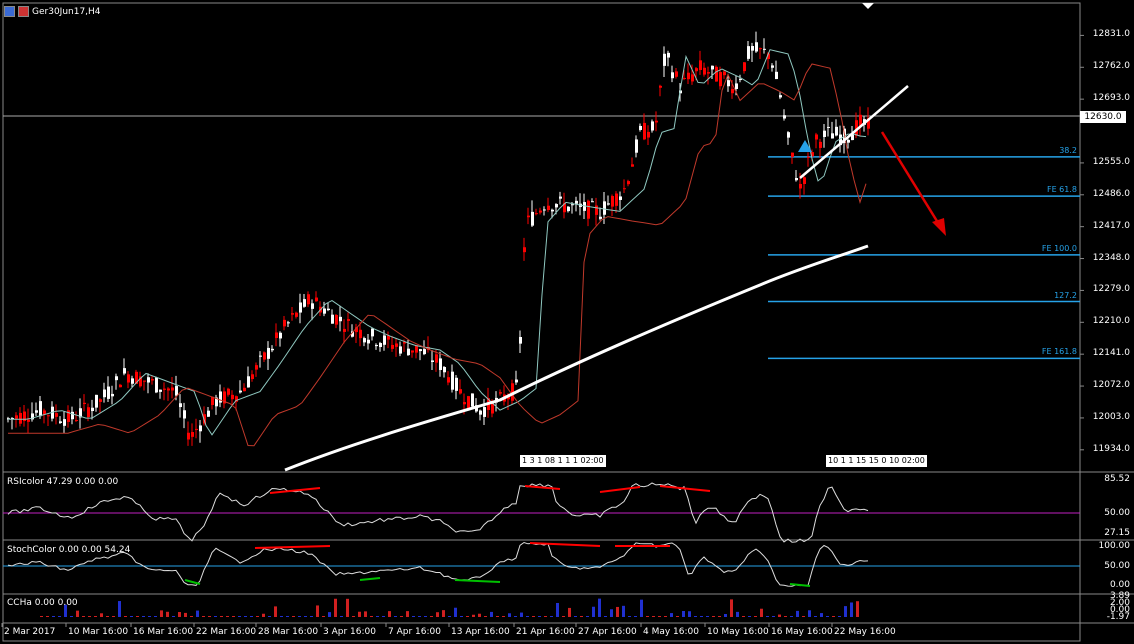 Image resolution: width=1134 pixels, height=644 pixels. What do you see at coordinates (868, 6) in the screenshot?
I see `shift-marker-icon` at bounding box center [868, 6].